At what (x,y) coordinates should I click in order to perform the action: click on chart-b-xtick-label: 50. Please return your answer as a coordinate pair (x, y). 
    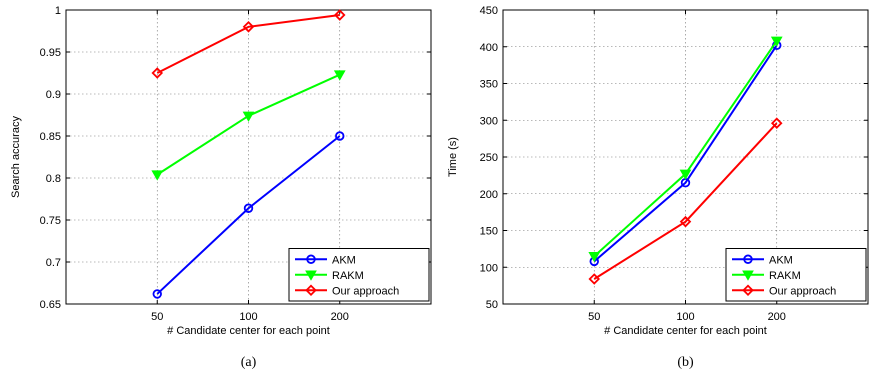
    Looking at the image, I should click on (594, 317).